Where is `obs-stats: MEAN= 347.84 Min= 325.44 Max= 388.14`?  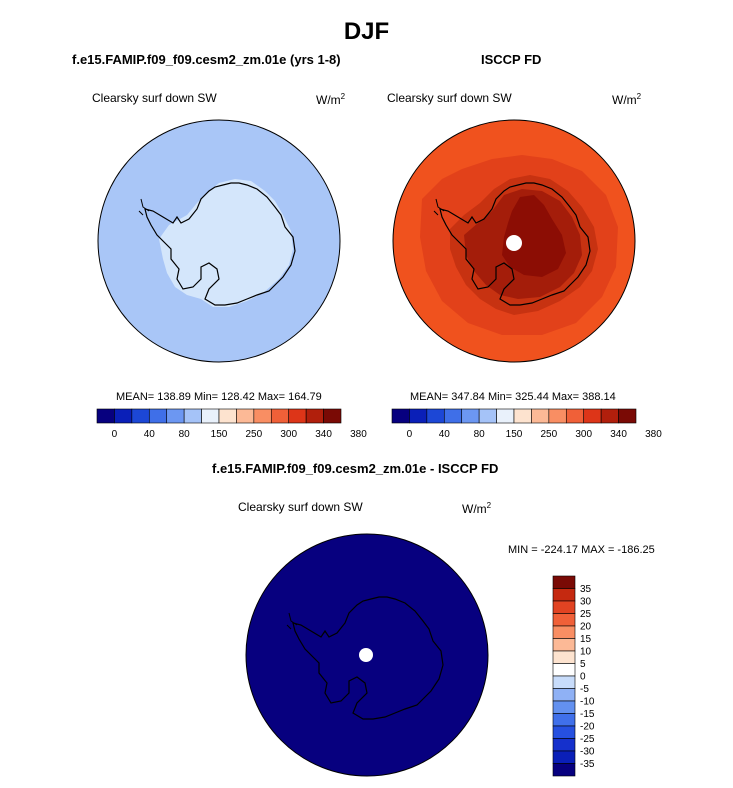 obs-stats: MEAN= 347.84 Min= 325.44 Max= 388.14 is located at coordinates (513, 397).